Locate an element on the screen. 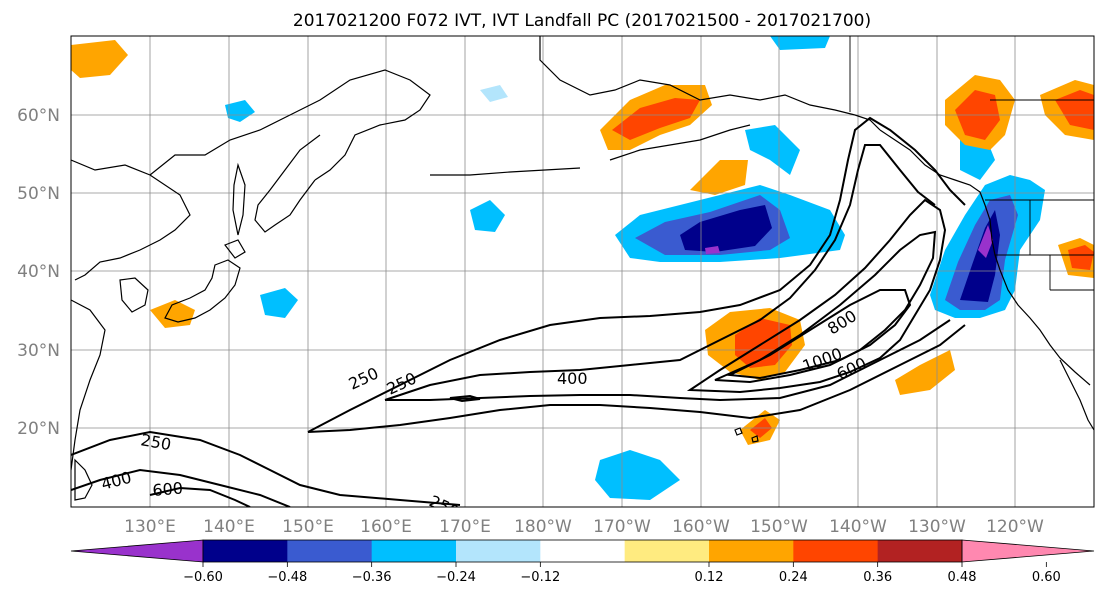  lon-label-160w: 160°W is located at coordinates (701, 527).